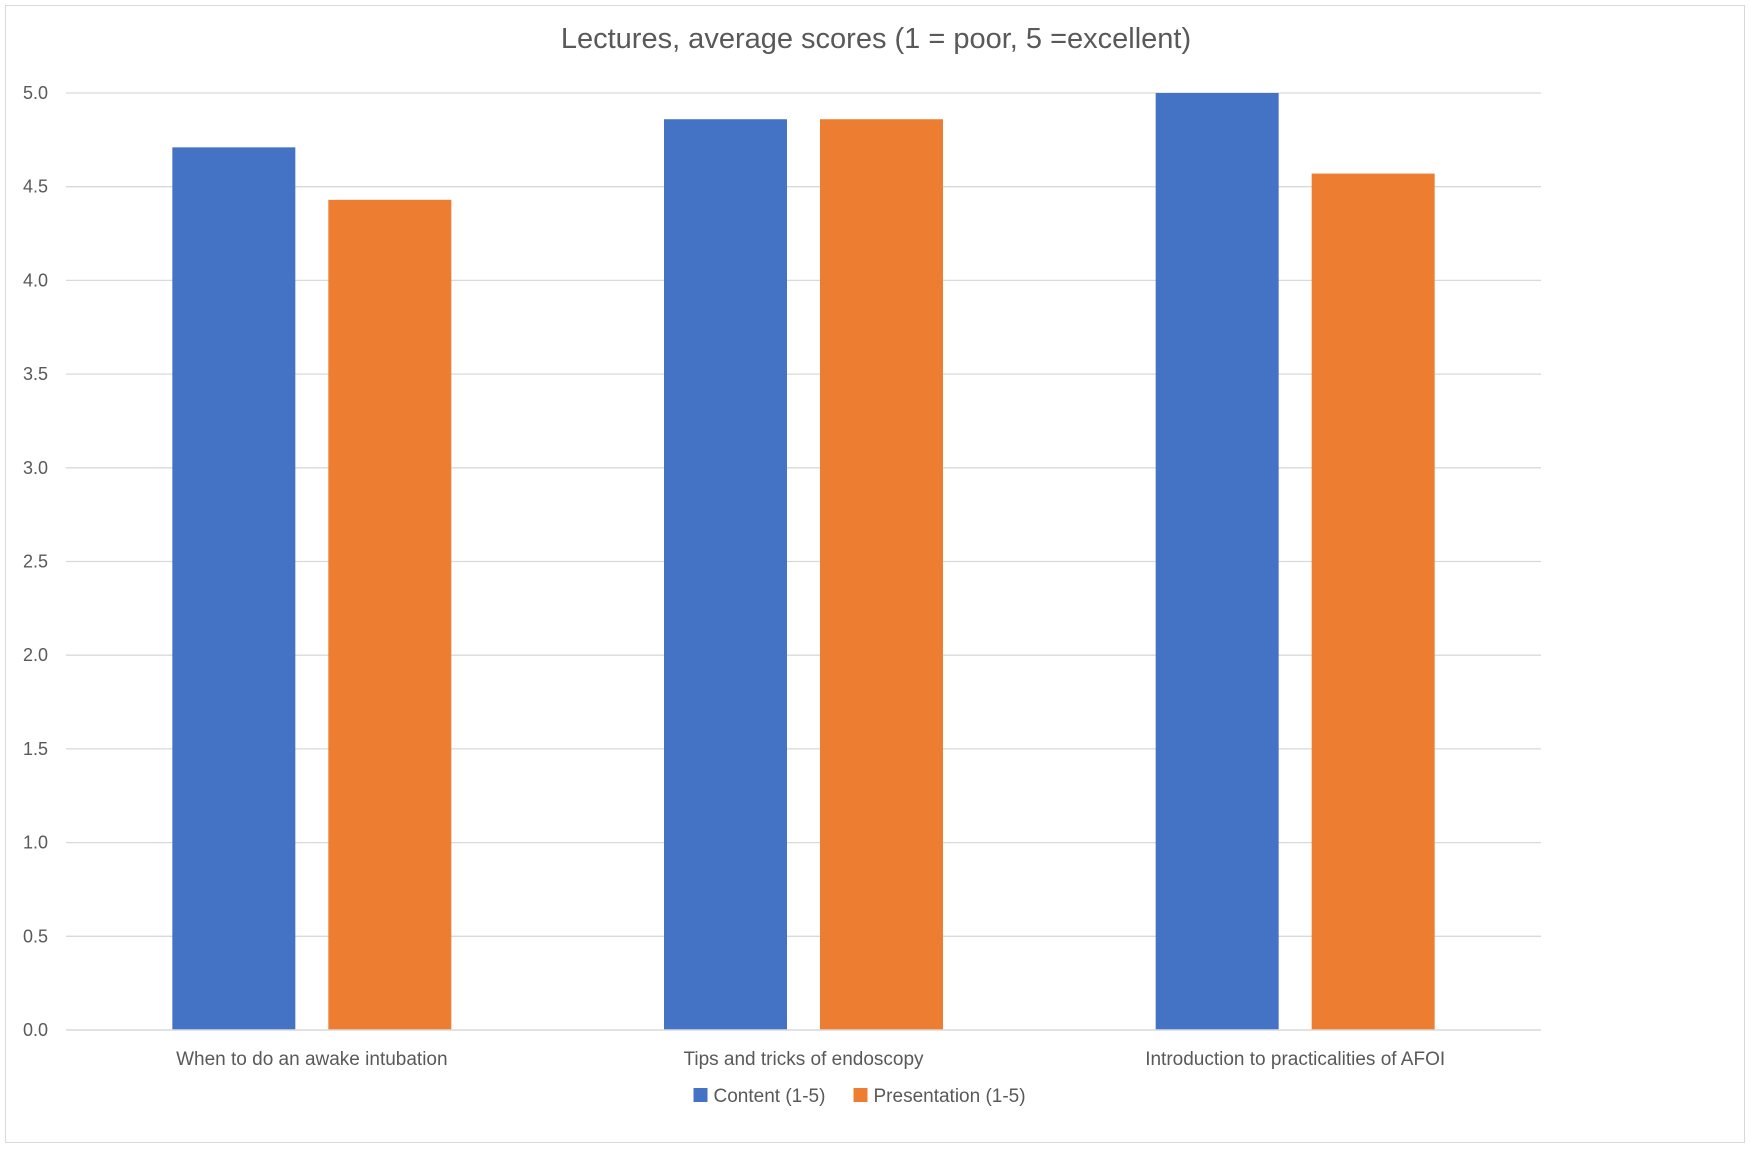  I want to click on y-tick-label: 3.5, so click(35, 374).